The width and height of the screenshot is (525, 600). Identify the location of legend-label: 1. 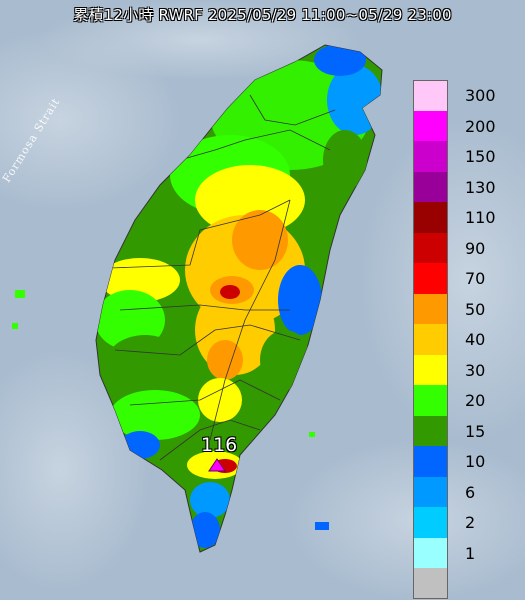
(470, 553).